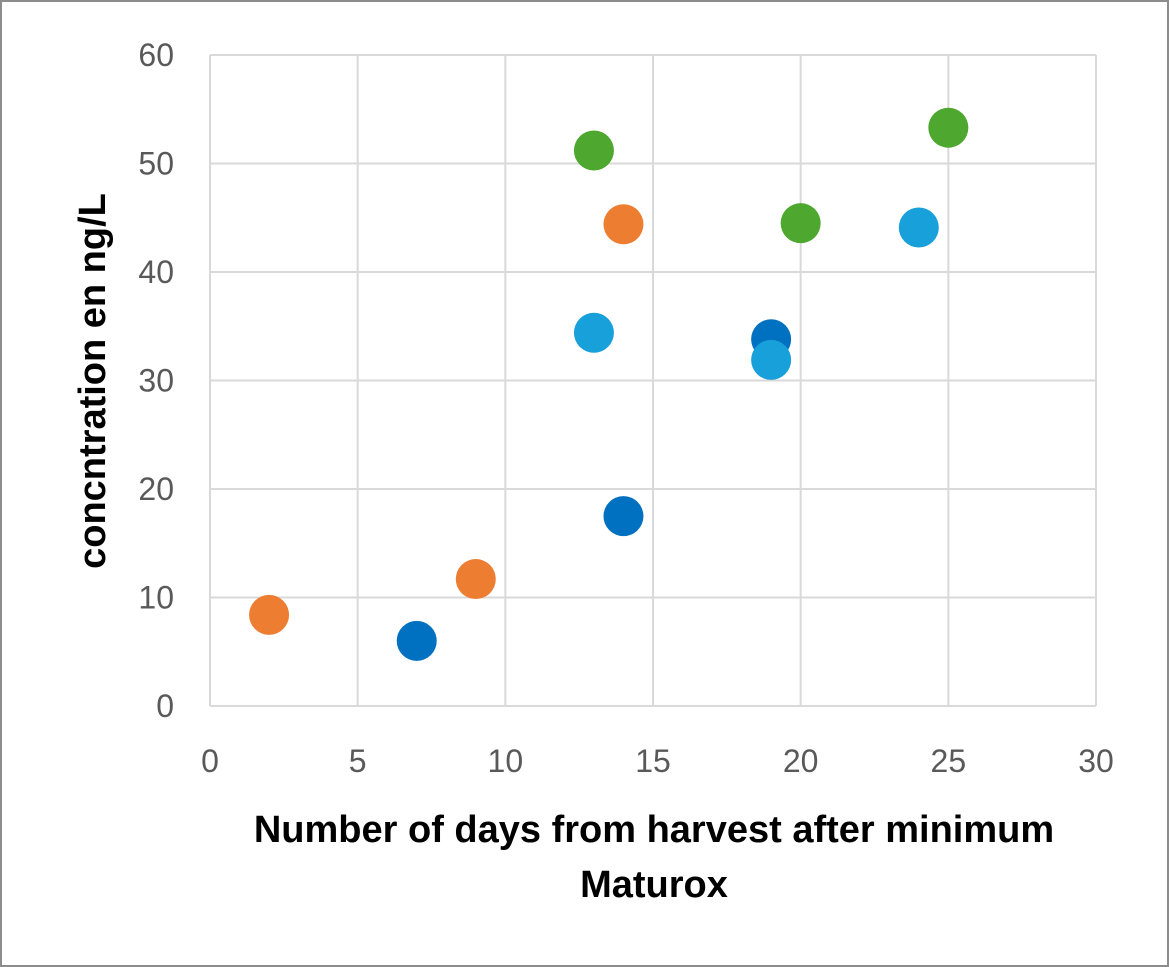 Image resolution: width=1169 pixels, height=967 pixels. I want to click on x-tick-label-5: 25, so click(949, 761).